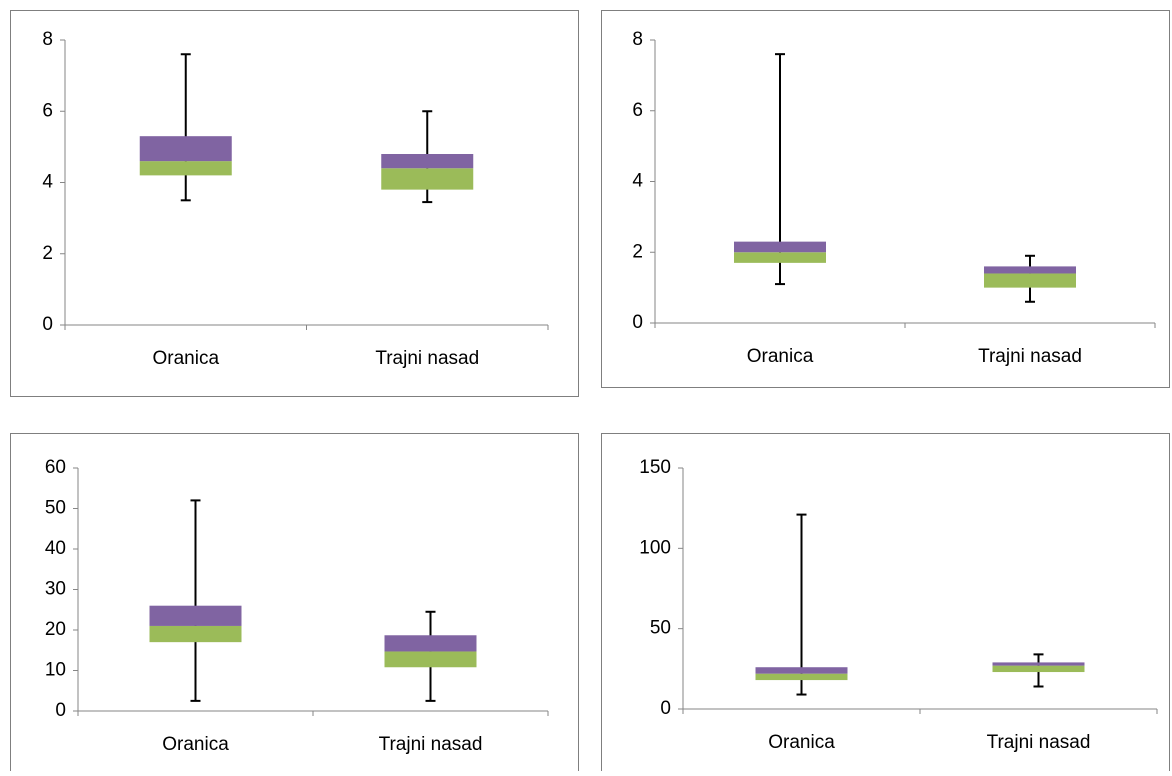 Image resolution: width=1172 pixels, height=776 pixels. What do you see at coordinates (55, 629) in the screenshot?
I see `y-tick-label: 20` at bounding box center [55, 629].